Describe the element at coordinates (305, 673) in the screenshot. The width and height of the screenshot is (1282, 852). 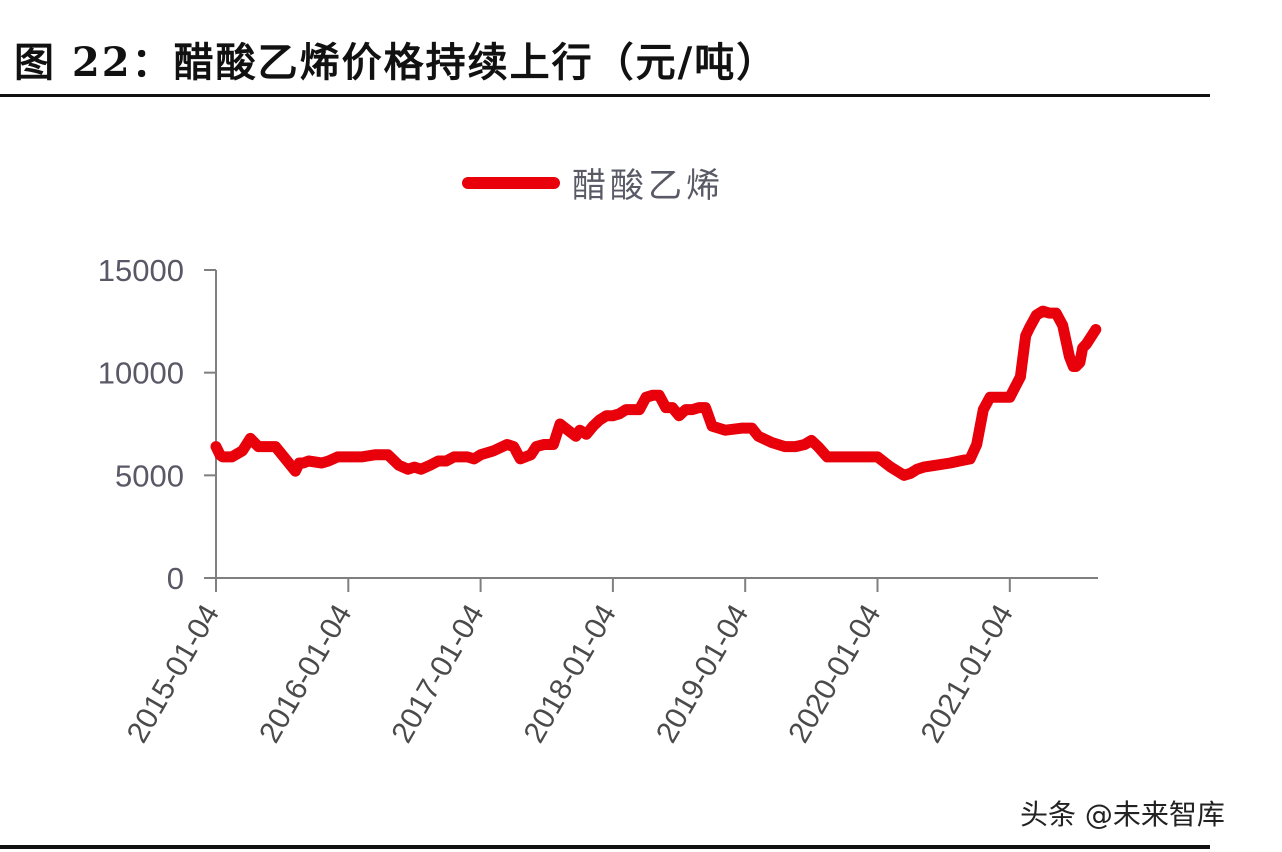
I see `x-tick-label: 2016-01-04` at that location.